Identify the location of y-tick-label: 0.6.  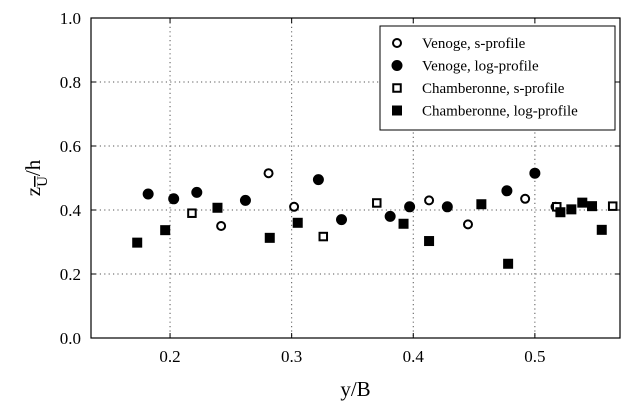
(70, 146).